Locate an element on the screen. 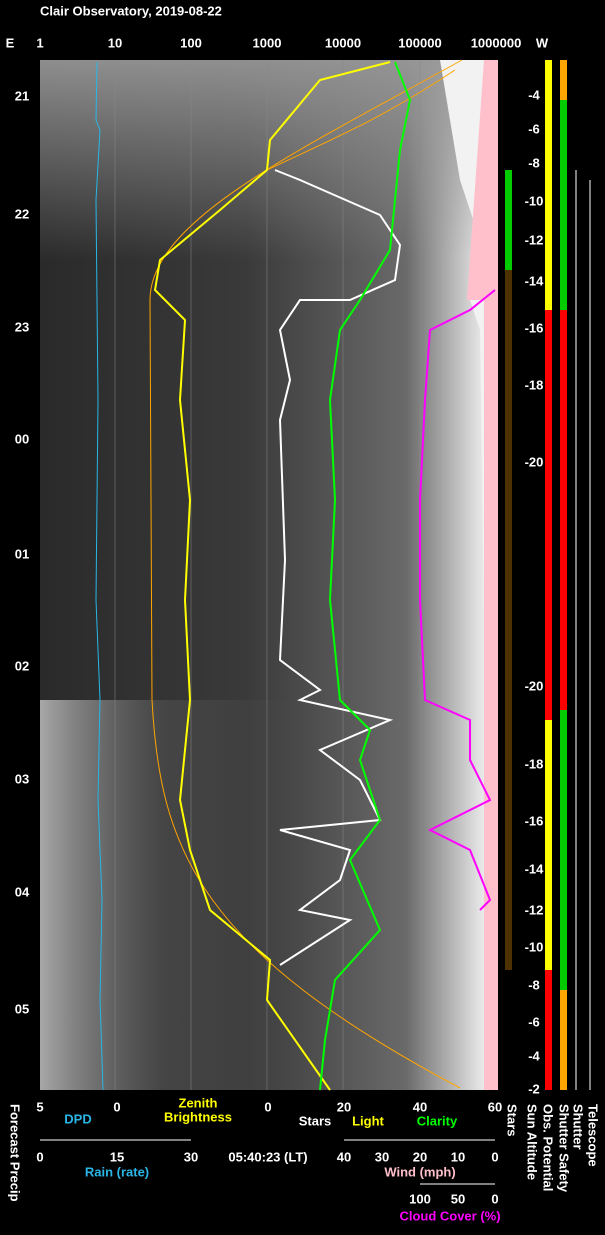 The image size is (605, 1235). title: Clair Observatory, 2019-08-22 is located at coordinates (131, 10).